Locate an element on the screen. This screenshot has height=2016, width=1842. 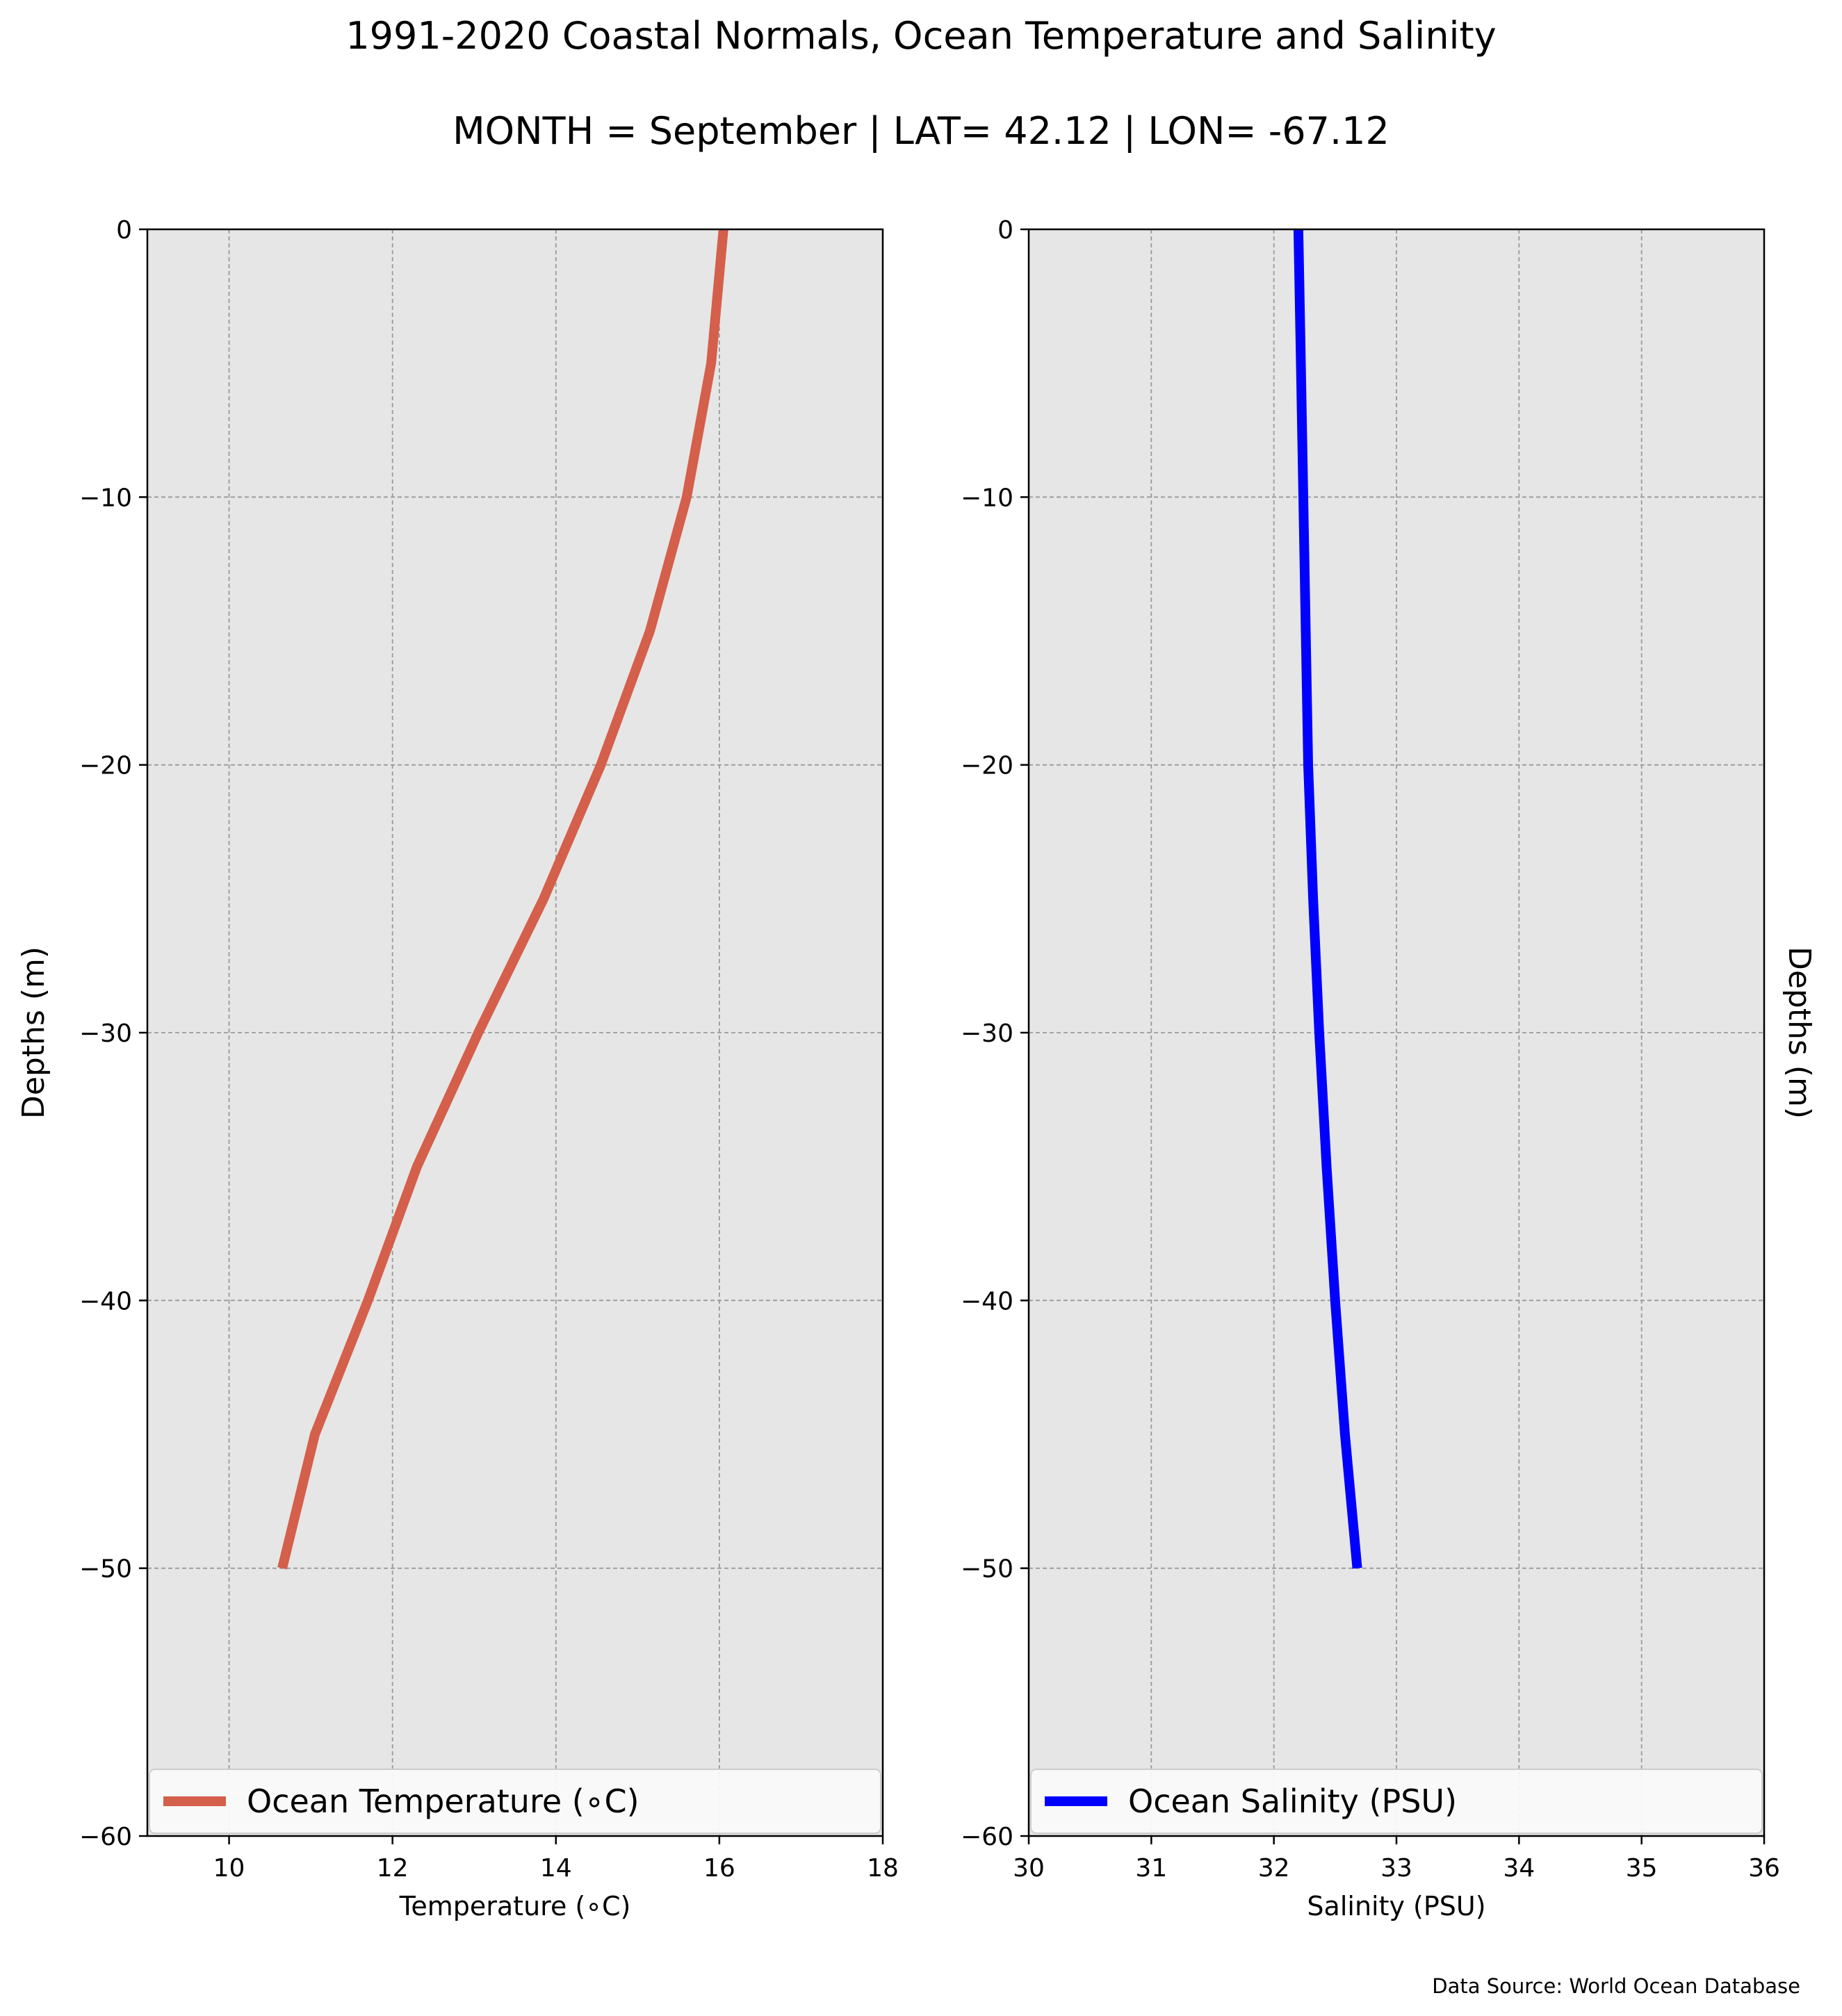
x-tick-label: 33 is located at coordinates (1396, 1869).